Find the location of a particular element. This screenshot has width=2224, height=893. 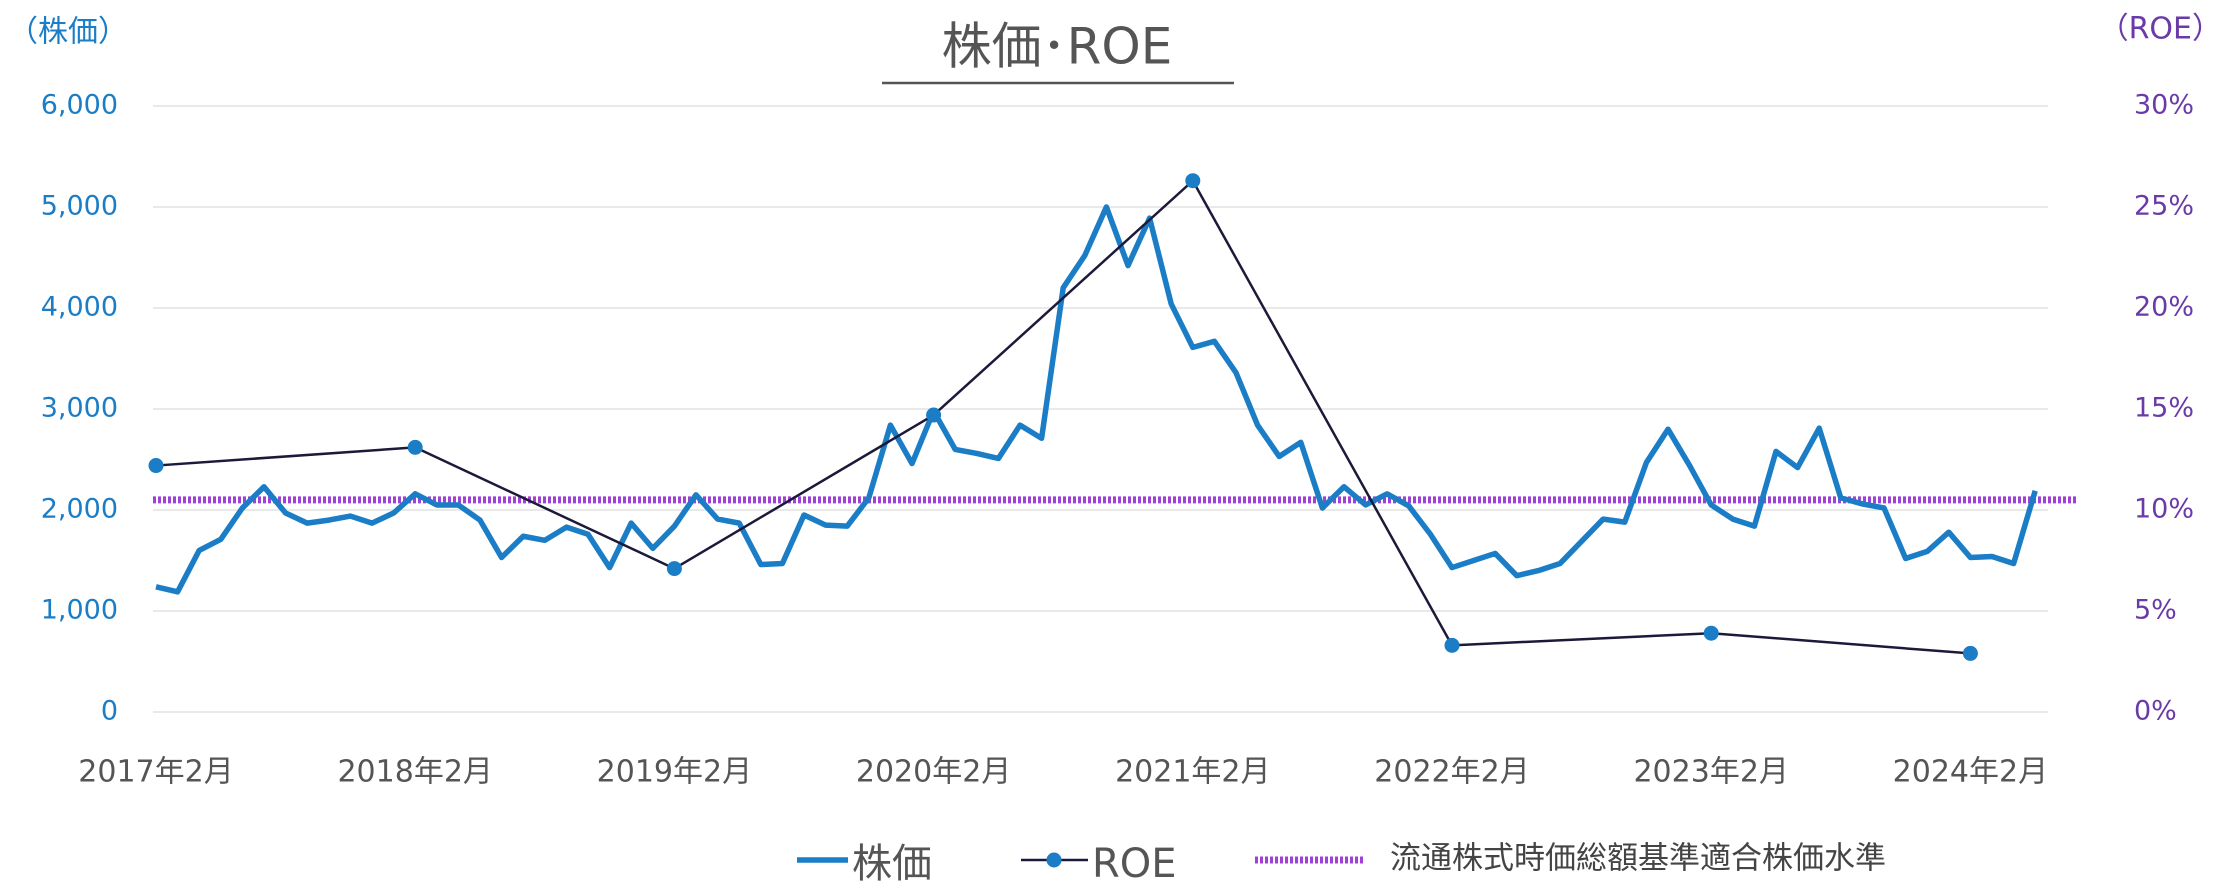

y2-tick-label: 15% is located at coordinates (2164, 408).